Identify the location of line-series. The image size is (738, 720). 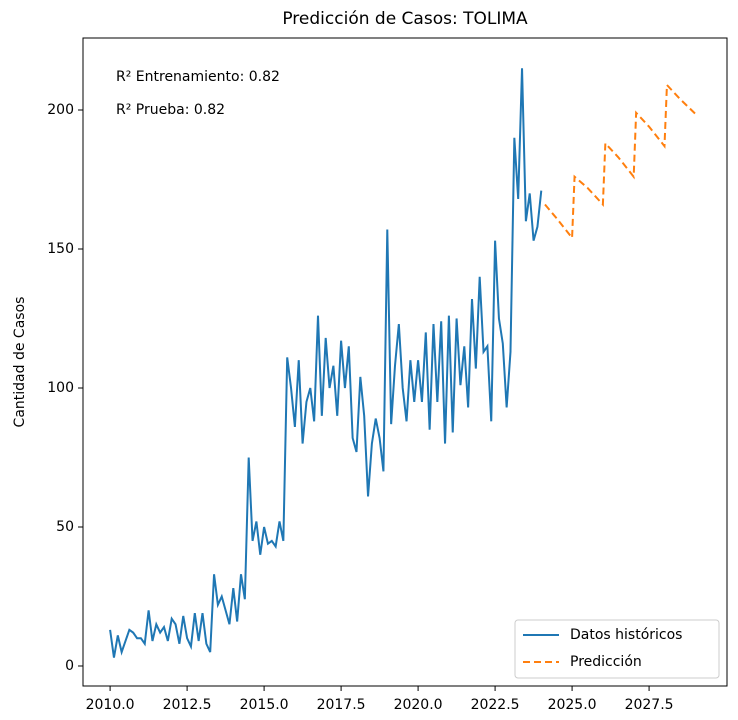
(621, 161).